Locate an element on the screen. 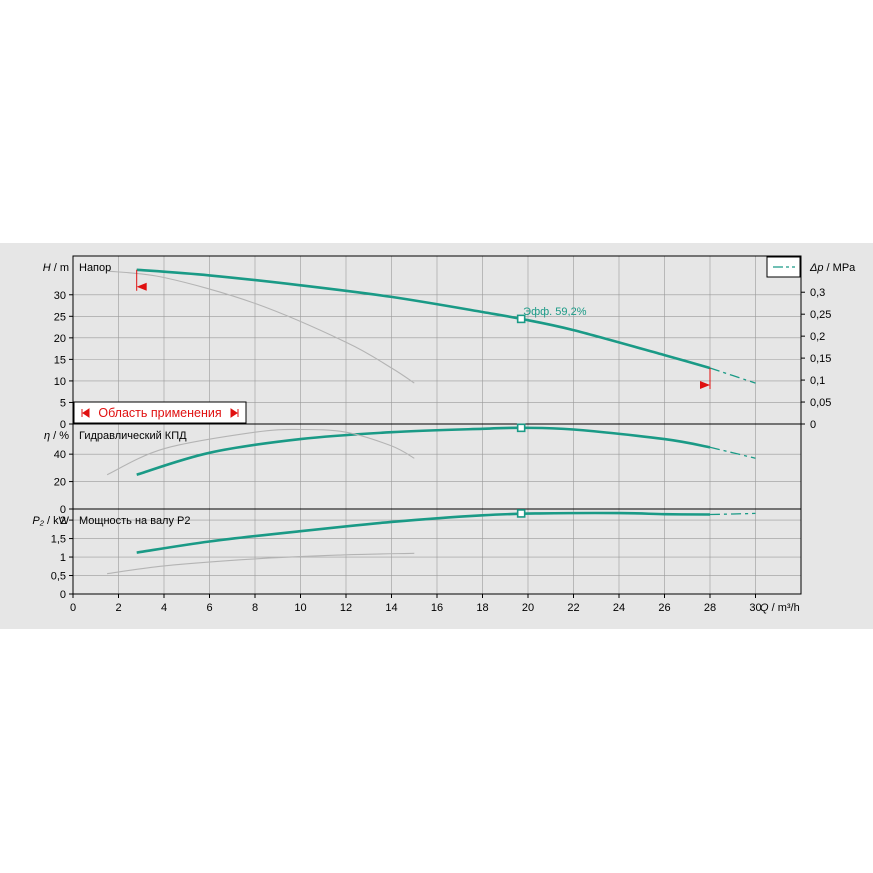  panel-title-efficiency: Гидравлический КПД is located at coordinates (133, 436).